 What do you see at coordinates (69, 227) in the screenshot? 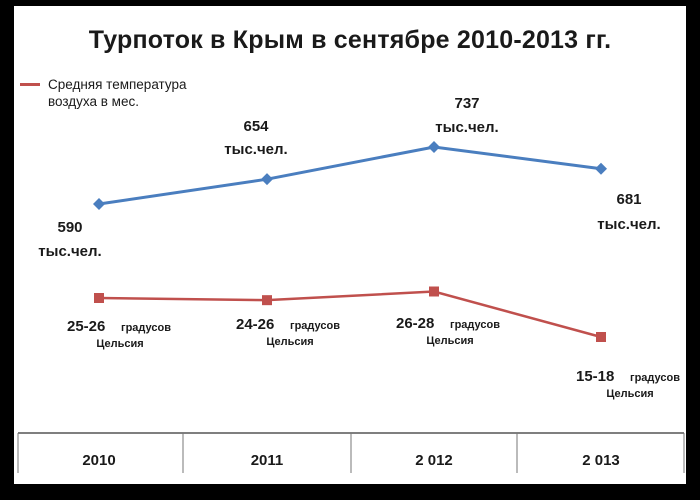
I see `tourist-value-label-0: 590` at bounding box center [69, 227].